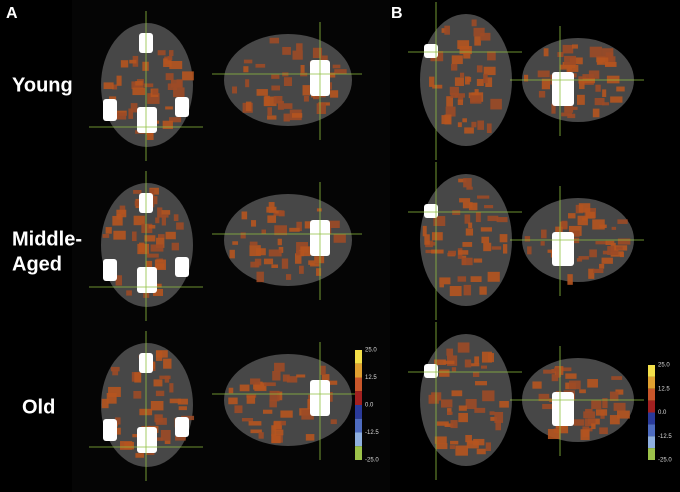  Describe the element at coordinates (371, 378) in the screenshot. I see `colorbar-label: 12.5` at that location.